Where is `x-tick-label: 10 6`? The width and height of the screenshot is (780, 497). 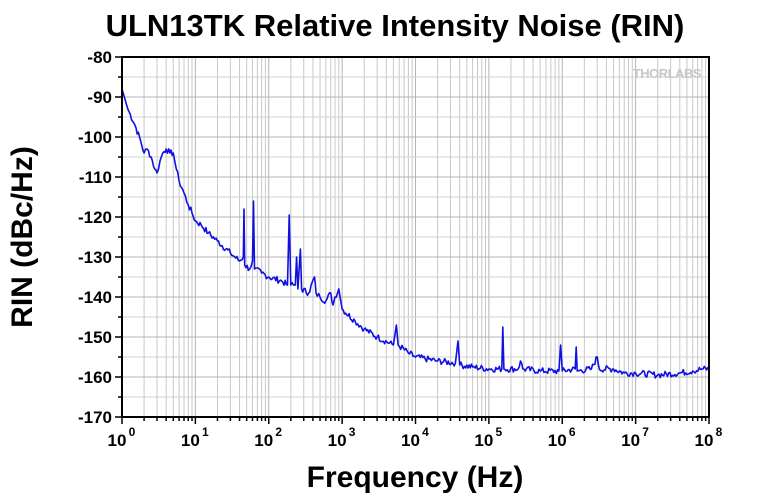
x-tick-label: 10 6 is located at coordinates (562, 437).